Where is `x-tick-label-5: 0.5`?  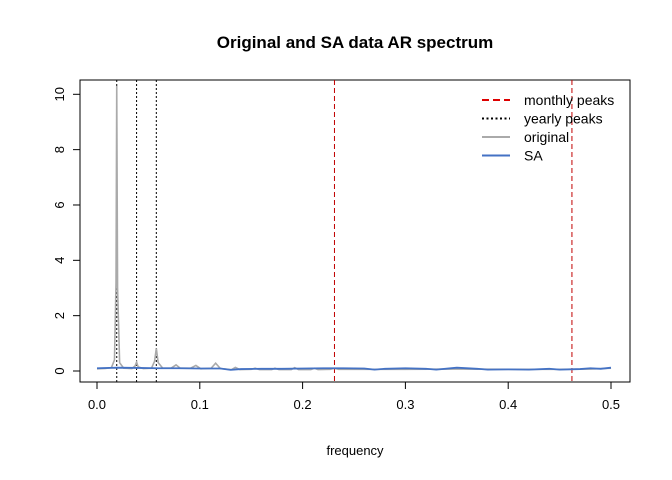
x-tick-label-5: 0.5 is located at coordinates (611, 404).